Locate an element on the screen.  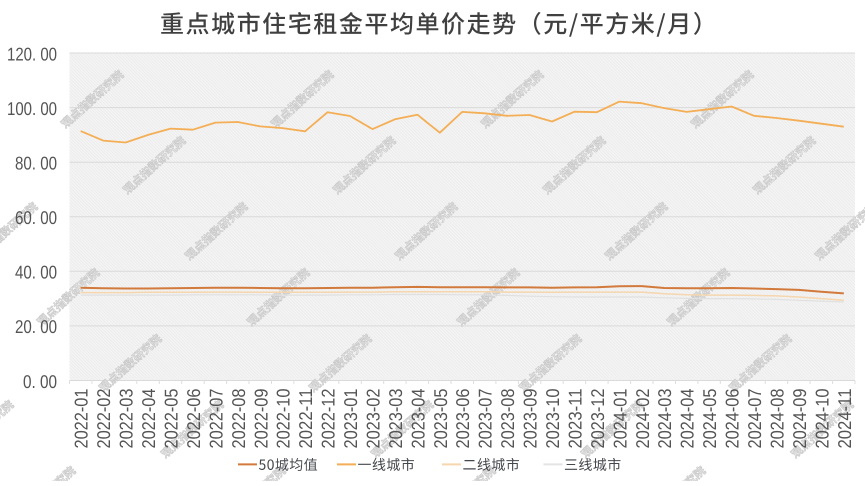
svg-text: 2022-04 is located at coordinates (148, 419).